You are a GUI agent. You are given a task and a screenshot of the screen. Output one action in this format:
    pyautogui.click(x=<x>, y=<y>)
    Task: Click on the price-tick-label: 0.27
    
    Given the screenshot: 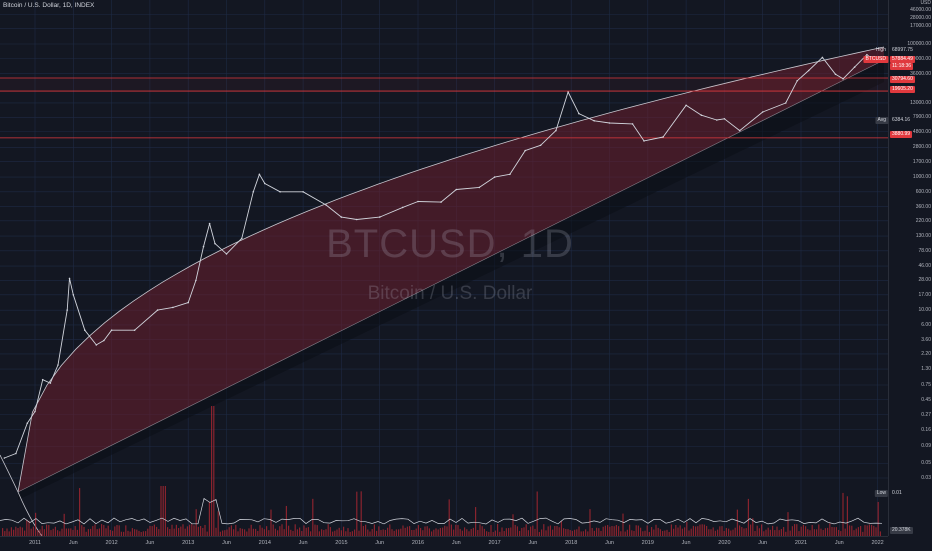 What is the action you would take?
    pyautogui.click(x=926, y=414)
    